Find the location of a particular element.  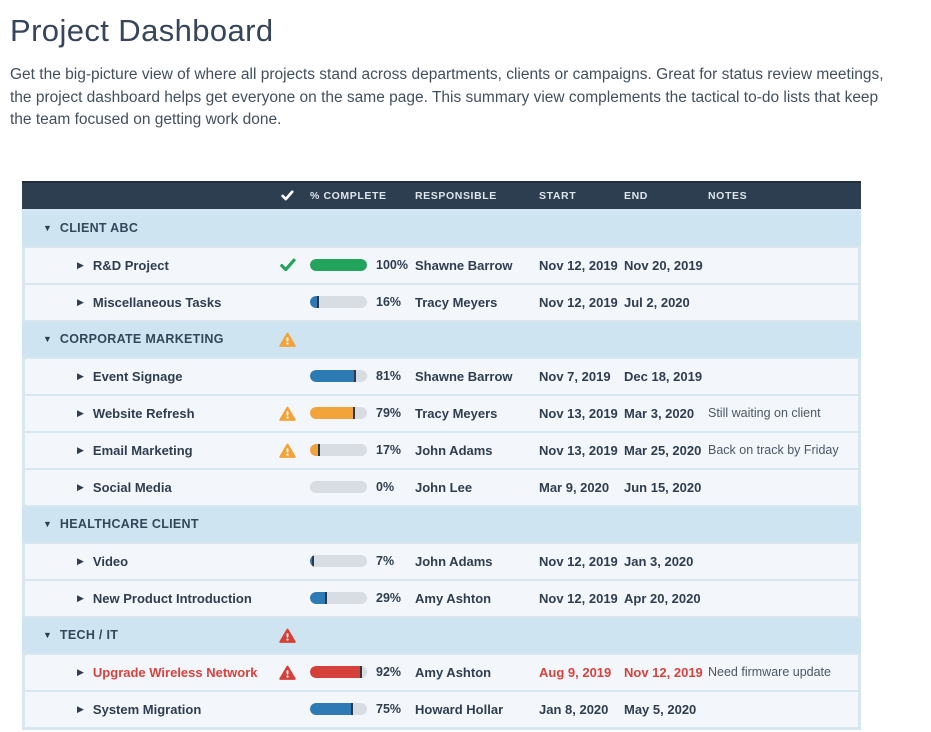

column-header-notes: NOTES is located at coordinates (728, 195).